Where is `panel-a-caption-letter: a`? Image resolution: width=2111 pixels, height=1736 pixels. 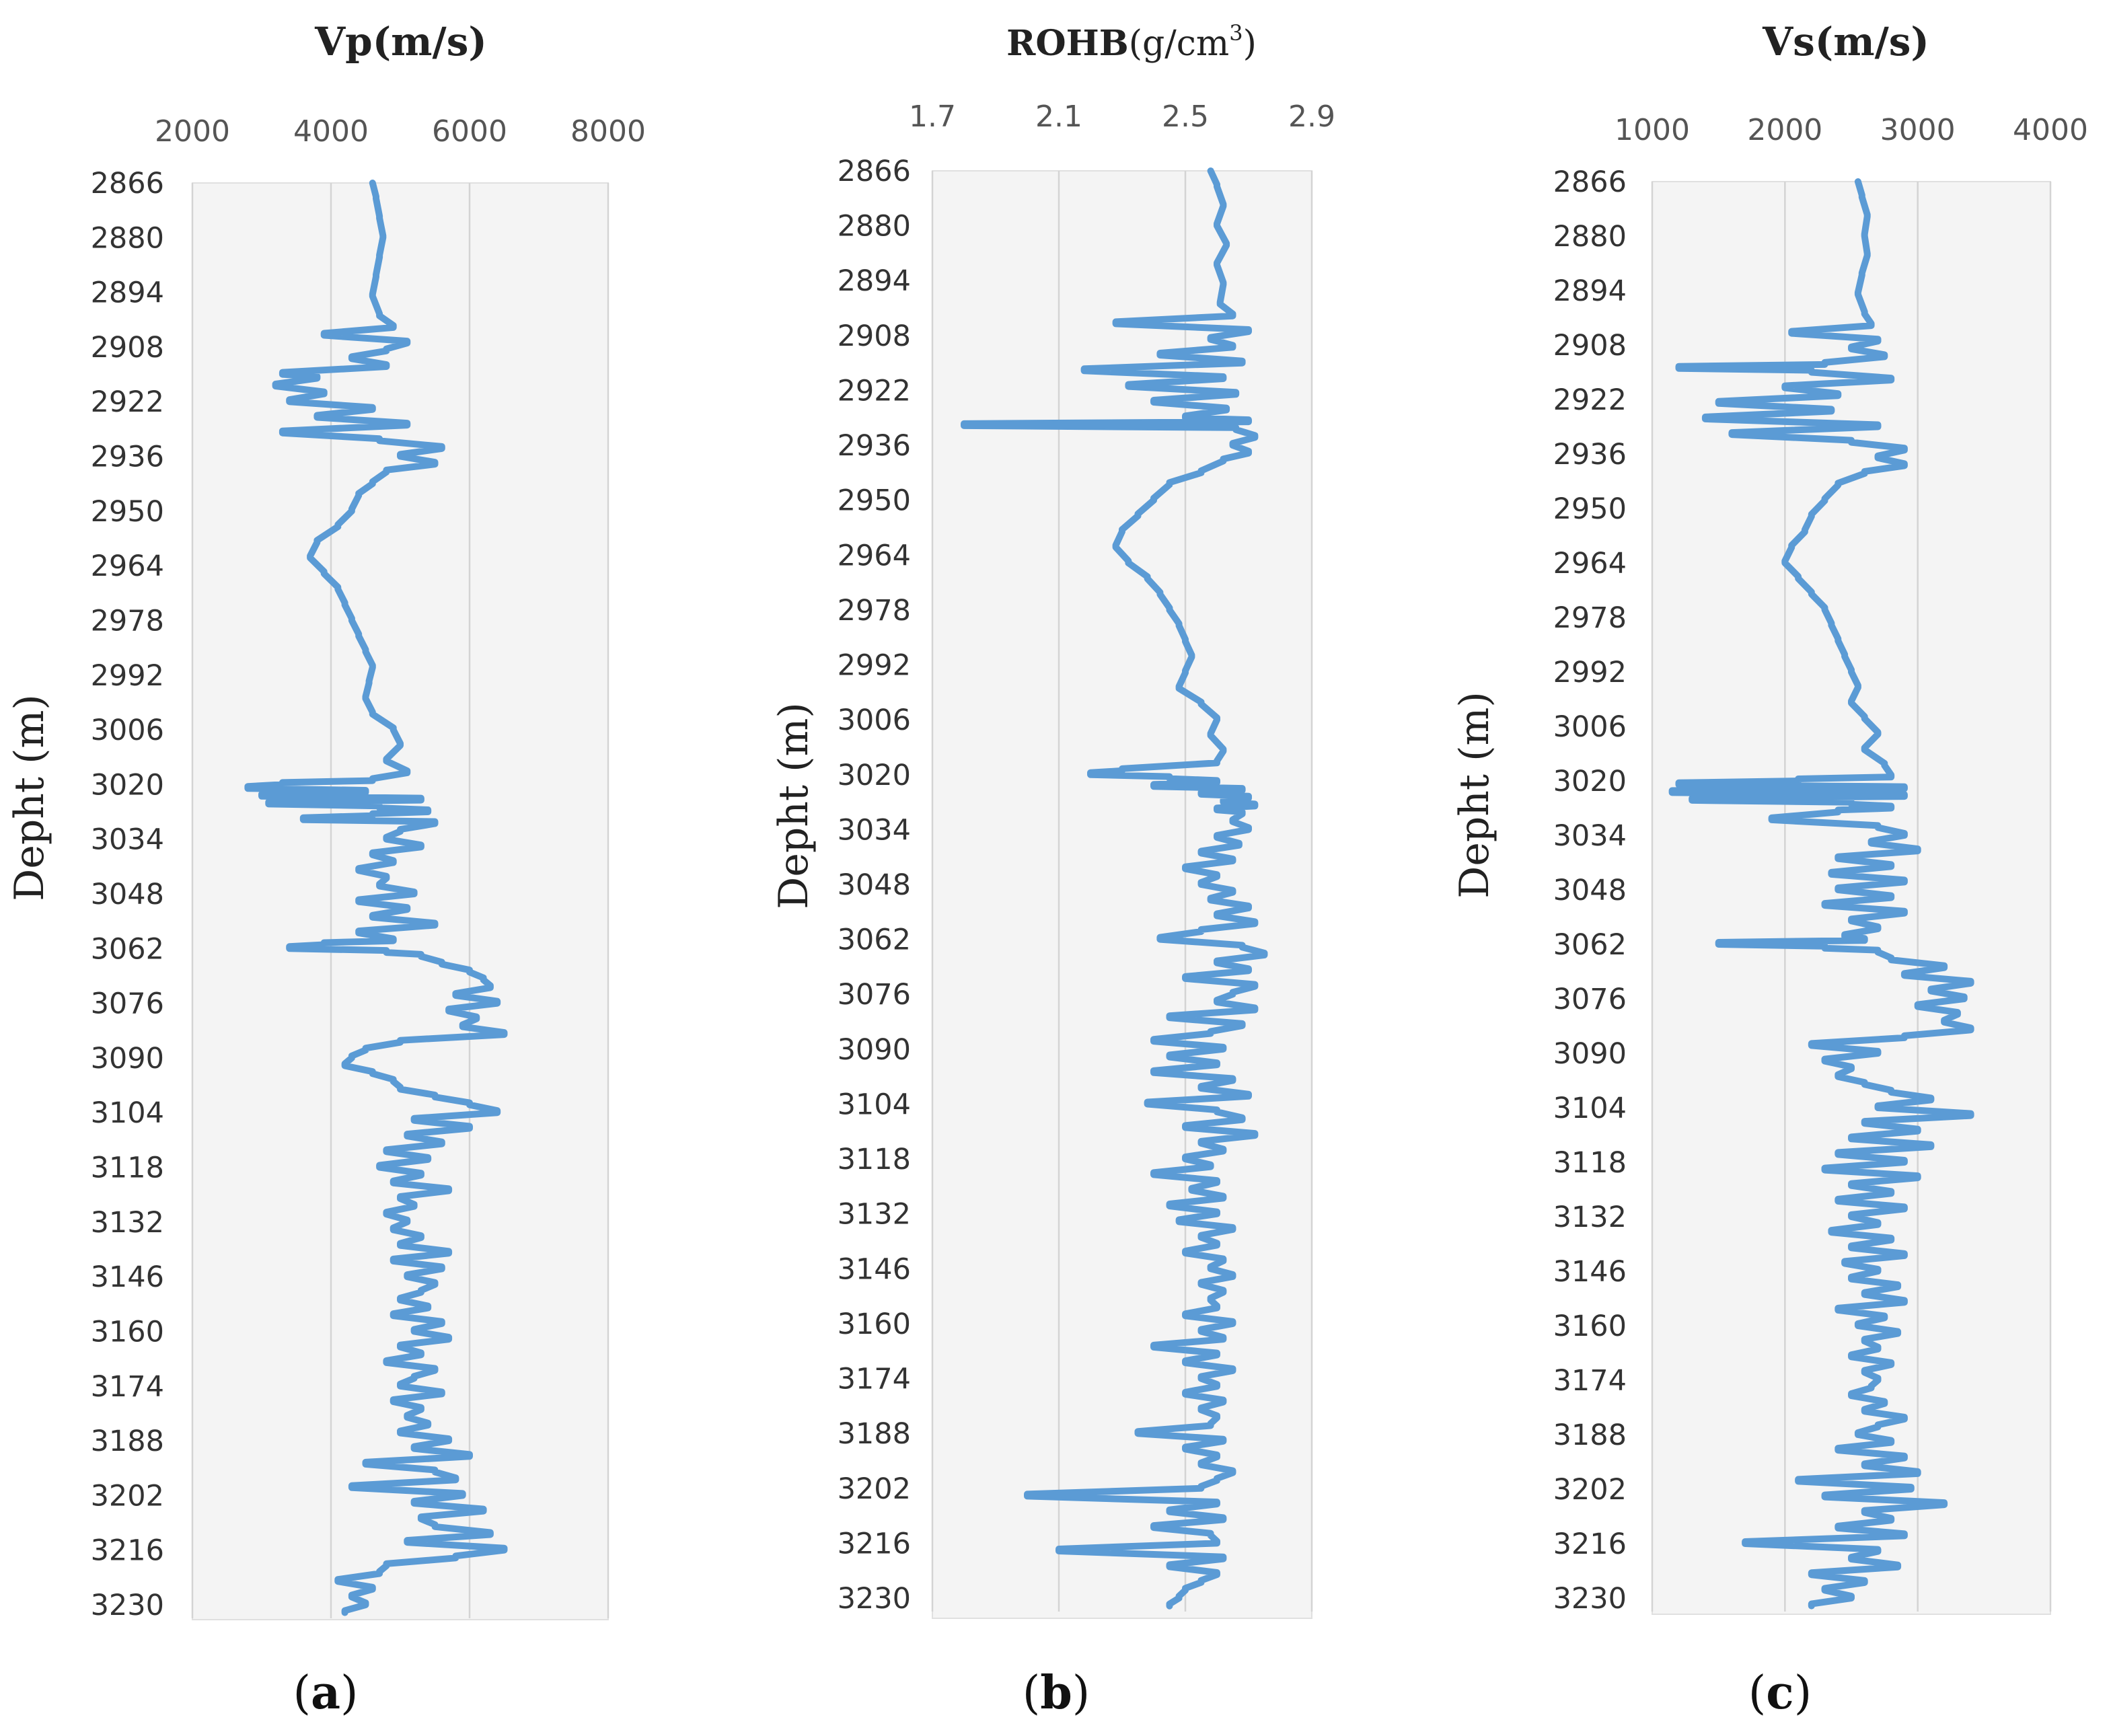 panel-a-caption-letter: a is located at coordinates (325, 1693).